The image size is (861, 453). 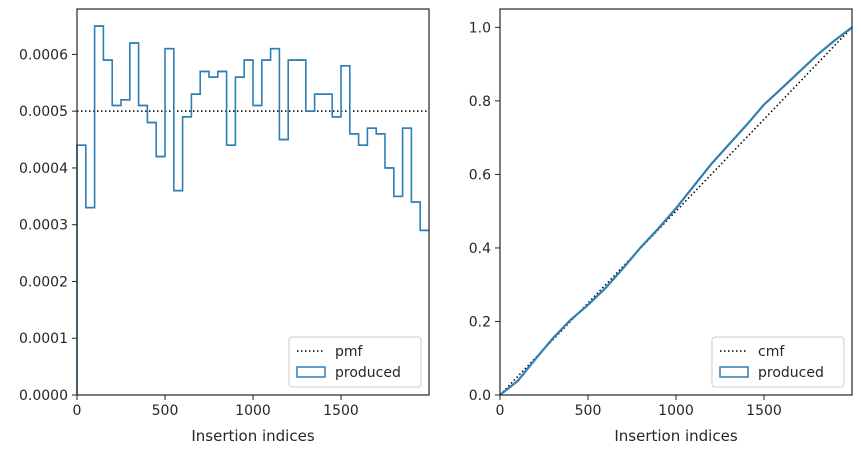 What do you see at coordinates (480, 28) in the screenshot?
I see `y-tick-label: 1.0` at bounding box center [480, 28].